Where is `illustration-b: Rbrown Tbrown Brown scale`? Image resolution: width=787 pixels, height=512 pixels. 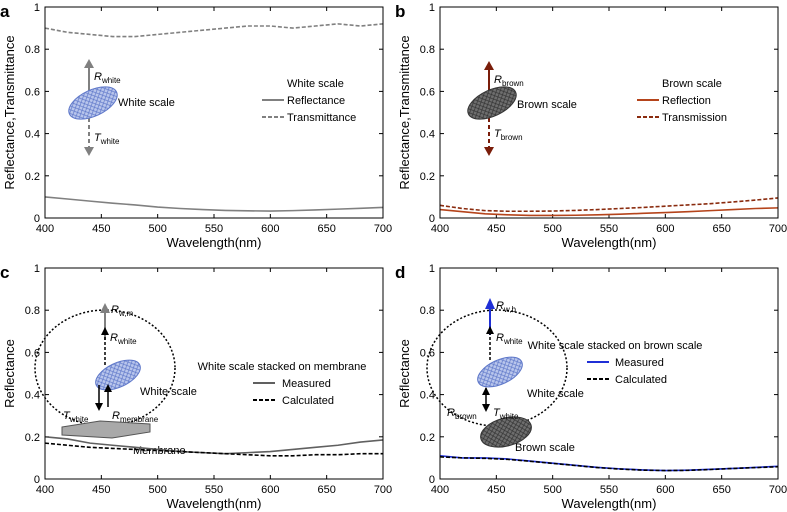 illustration-b: Rbrown Tbrown Brown scale is located at coordinates (522, 108).